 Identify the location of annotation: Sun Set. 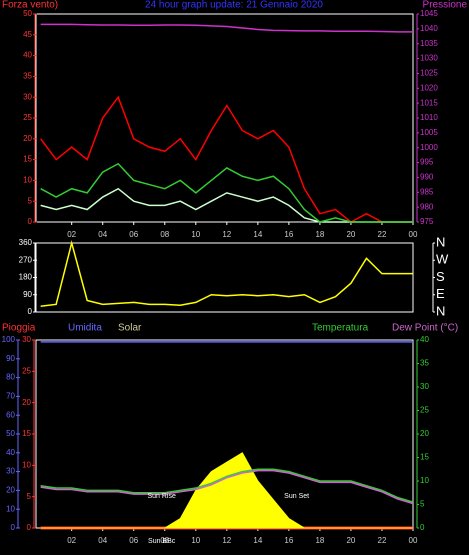
(296, 496).